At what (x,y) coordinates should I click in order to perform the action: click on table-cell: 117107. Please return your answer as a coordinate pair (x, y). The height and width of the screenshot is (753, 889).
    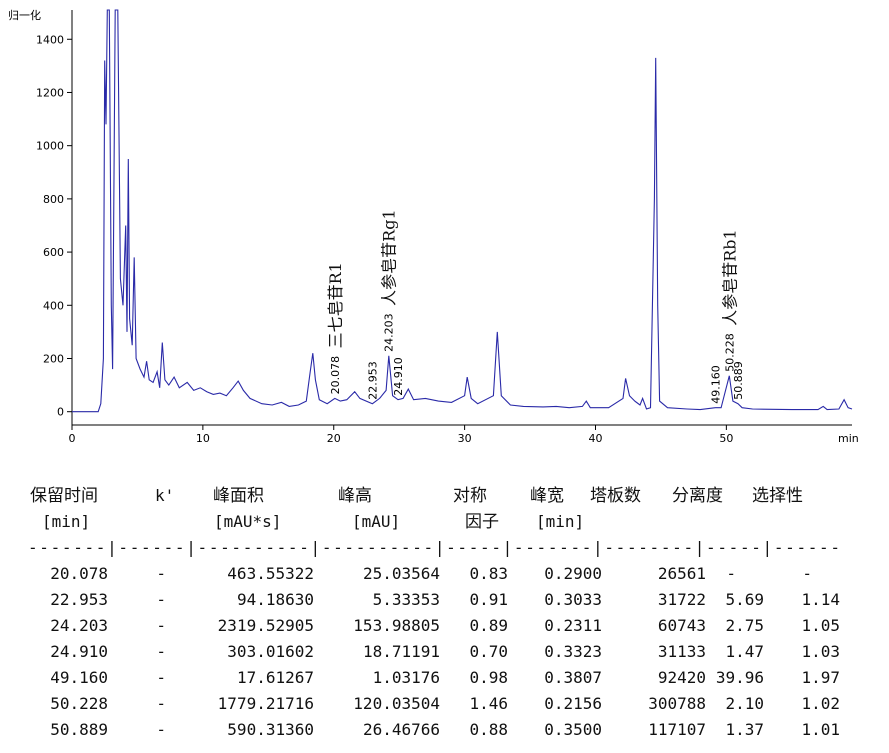
    Looking at the image, I should click on (677, 729).